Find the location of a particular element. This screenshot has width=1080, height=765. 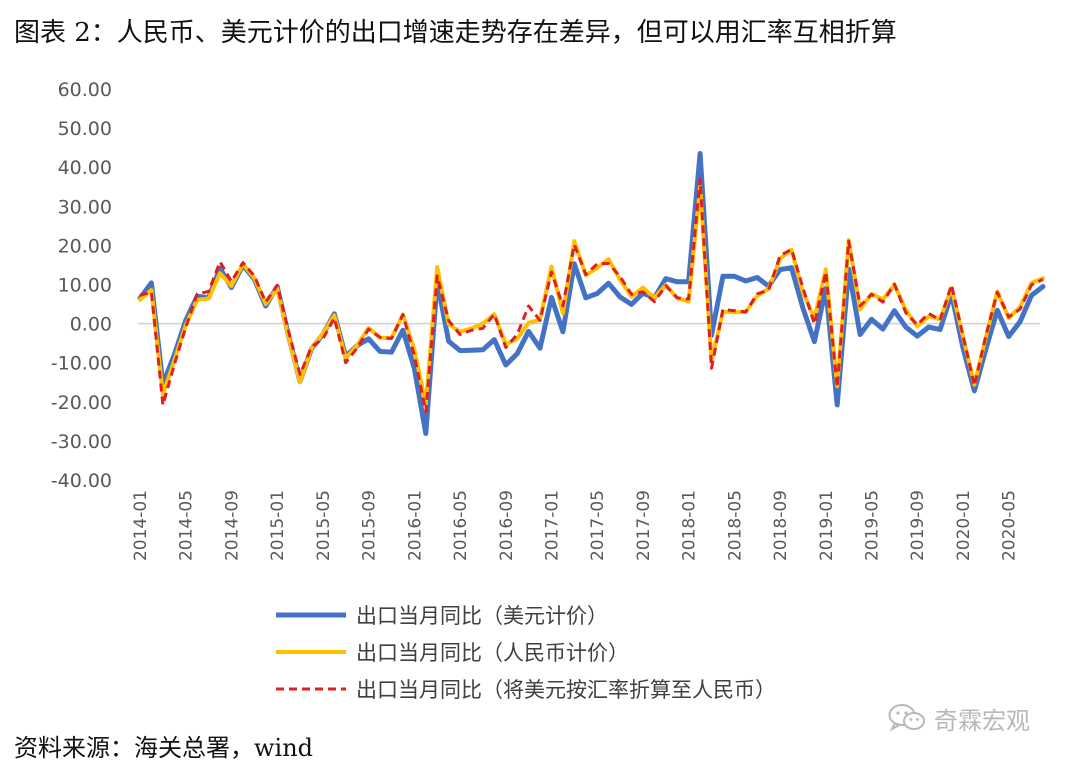

y-tick-label: -20.00 is located at coordinates (81, 403).